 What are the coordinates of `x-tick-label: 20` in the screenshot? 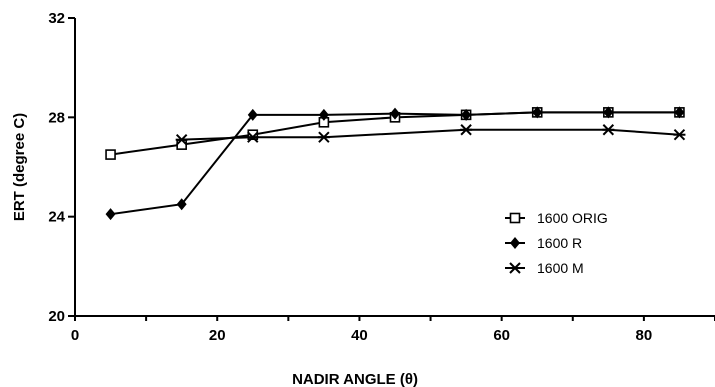 It's located at (217, 335).